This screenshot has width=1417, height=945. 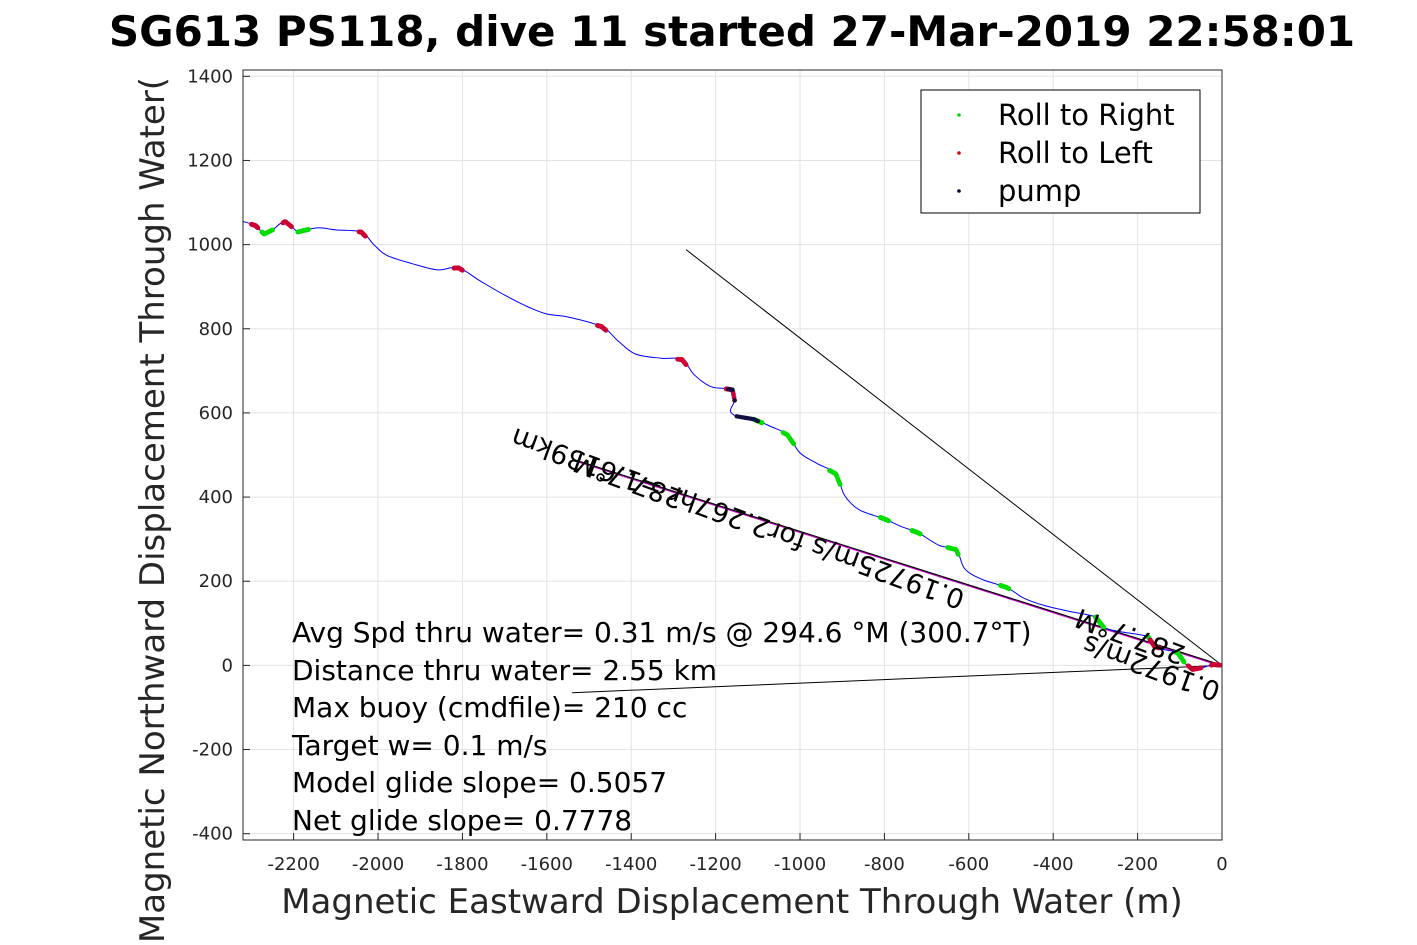 I want to click on current-line-magenta, so click(x=896, y=563).